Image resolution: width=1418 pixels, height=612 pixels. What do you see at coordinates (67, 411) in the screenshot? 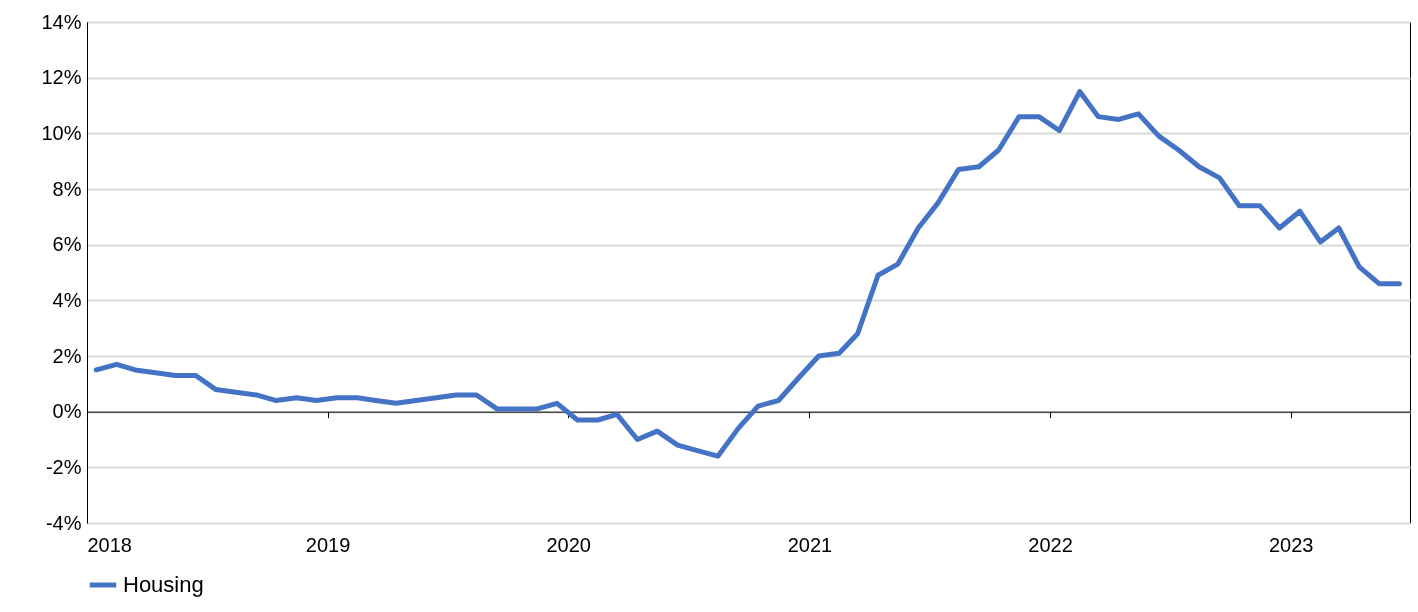
I see `y-tick-label: 0%` at bounding box center [67, 411].